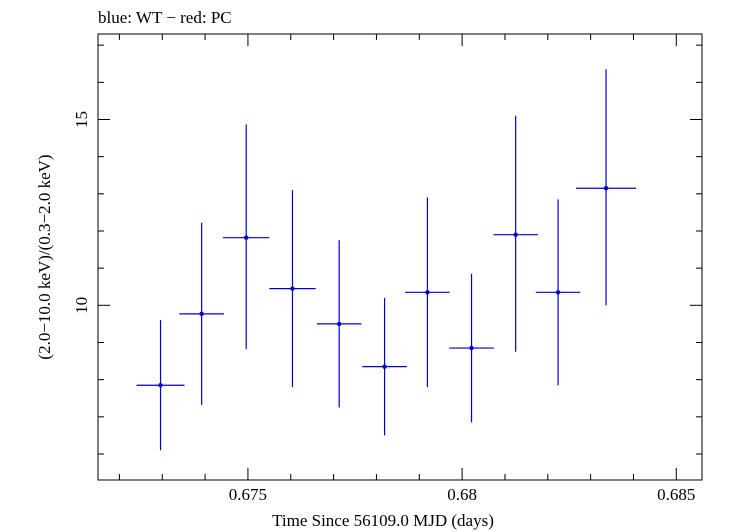 The image size is (732, 532). What do you see at coordinates (44, 256) in the screenshot?
I see `y-axis-label: (2.0−10.0 keV)/(0.3−2.0 keV)` at bounding box center [44, 256].